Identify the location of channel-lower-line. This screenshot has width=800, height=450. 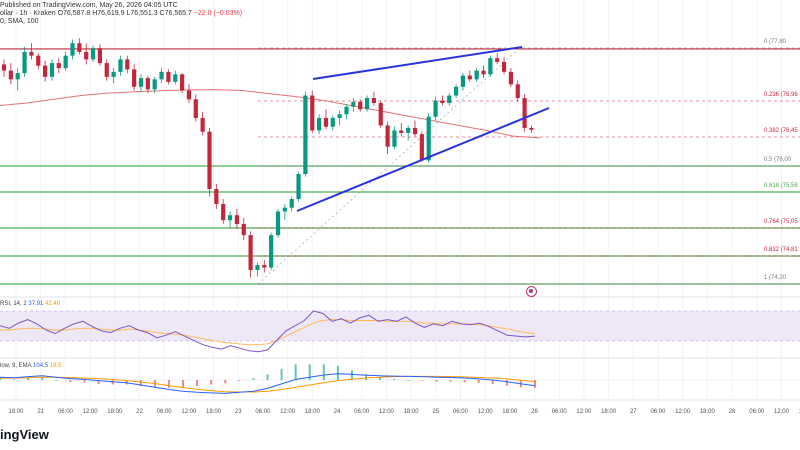
(423, 159).